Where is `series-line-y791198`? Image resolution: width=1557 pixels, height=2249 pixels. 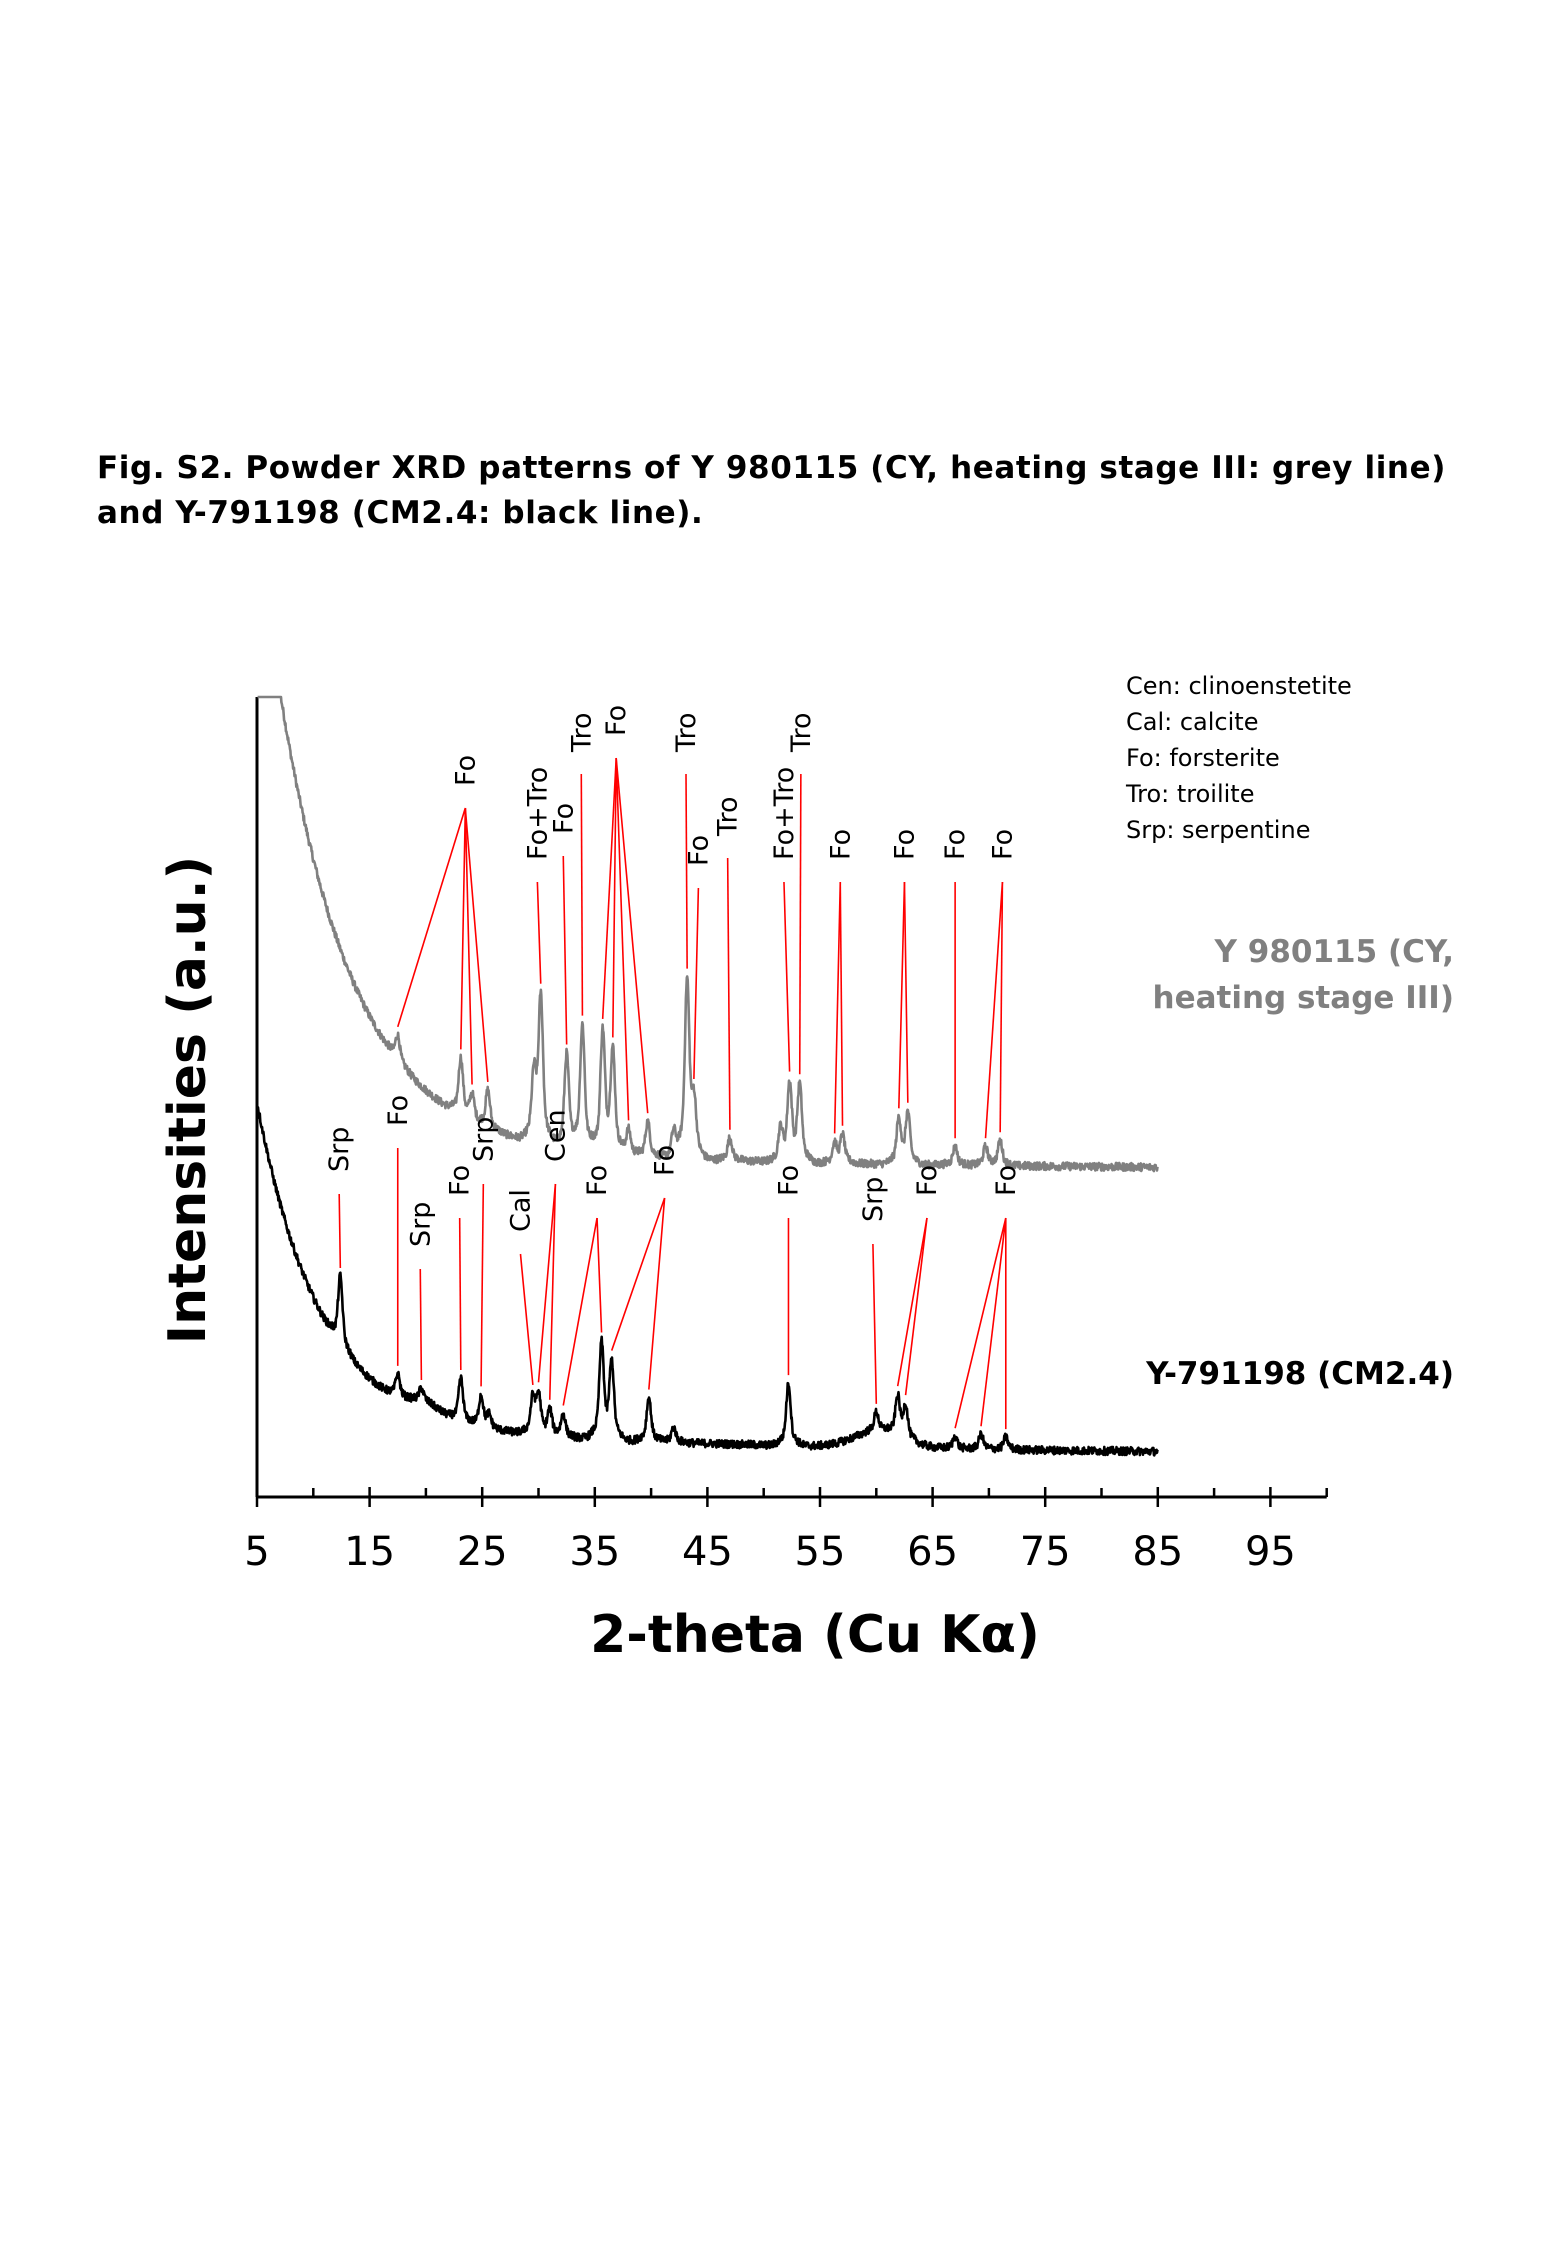
series-line-y791198 is located at coordinates (707, 1281).